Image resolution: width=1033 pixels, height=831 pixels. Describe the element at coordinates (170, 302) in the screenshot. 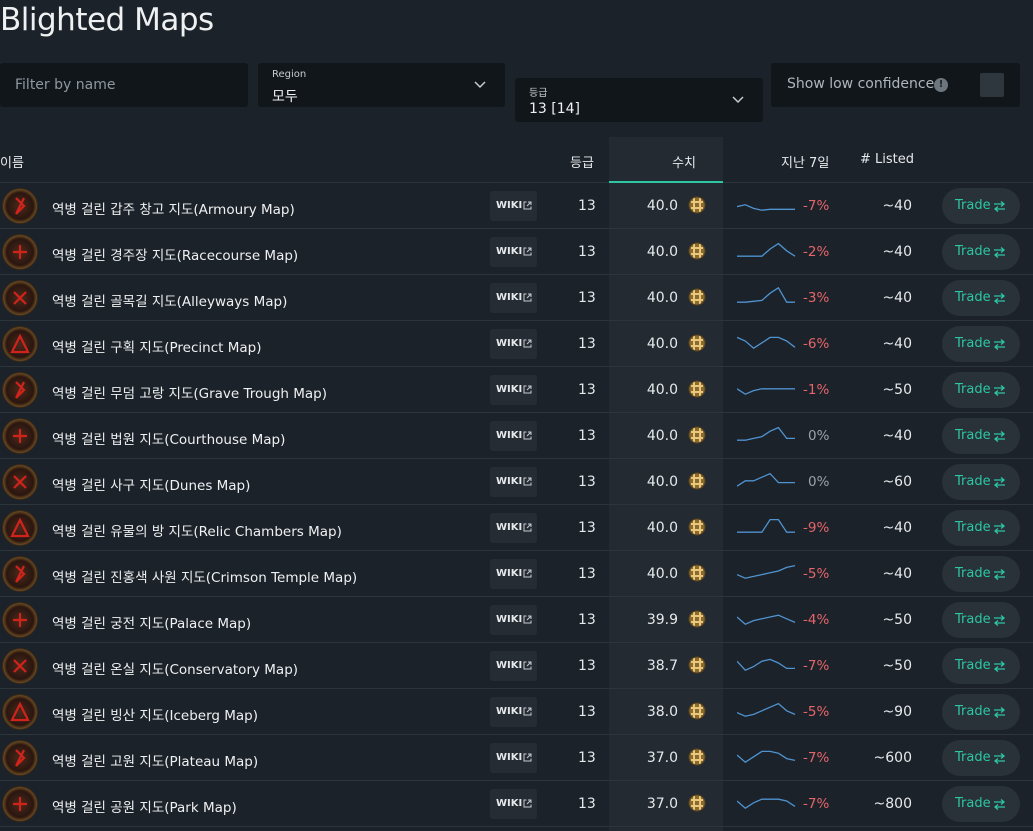

I see `map-name: 역병 걸린 골목길 지도(Alleyways Map)` at that location.